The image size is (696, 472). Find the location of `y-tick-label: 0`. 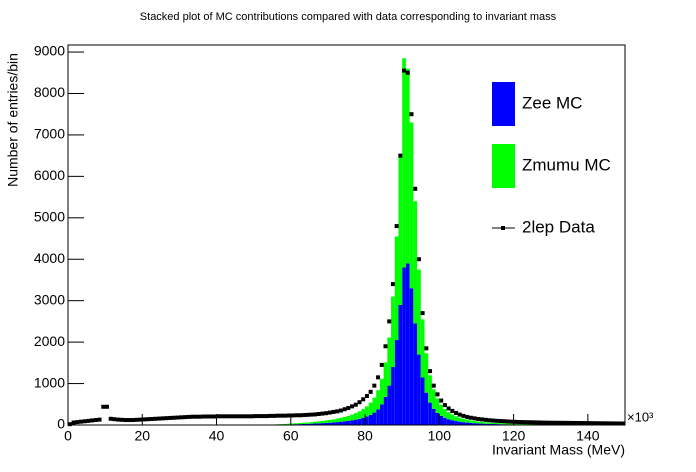

y-tick-label: 0 is located at coordinates (61, 424).